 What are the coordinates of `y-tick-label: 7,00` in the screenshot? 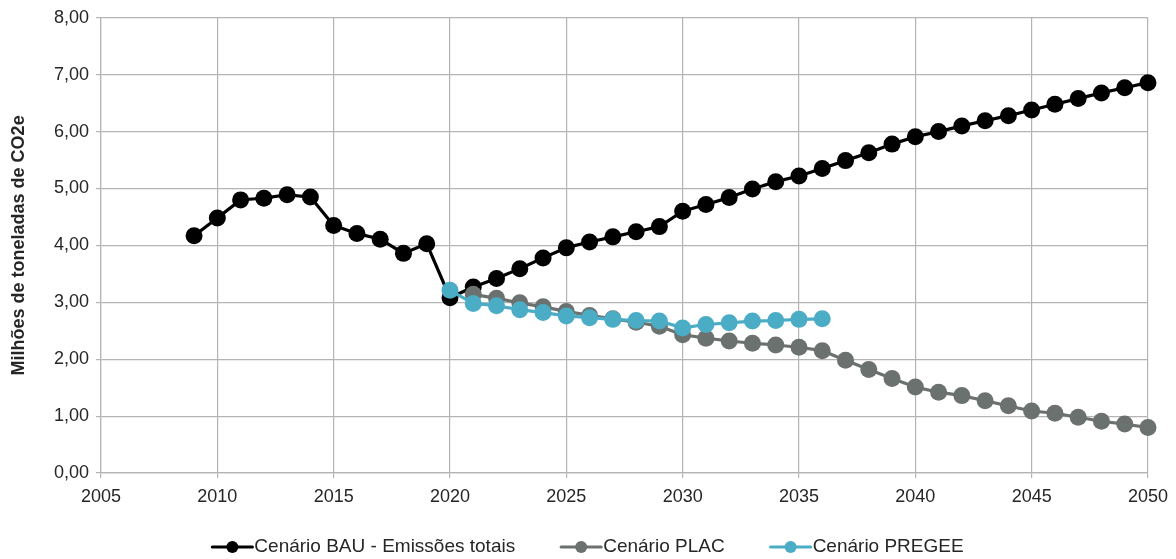 It's located at (71, 73).